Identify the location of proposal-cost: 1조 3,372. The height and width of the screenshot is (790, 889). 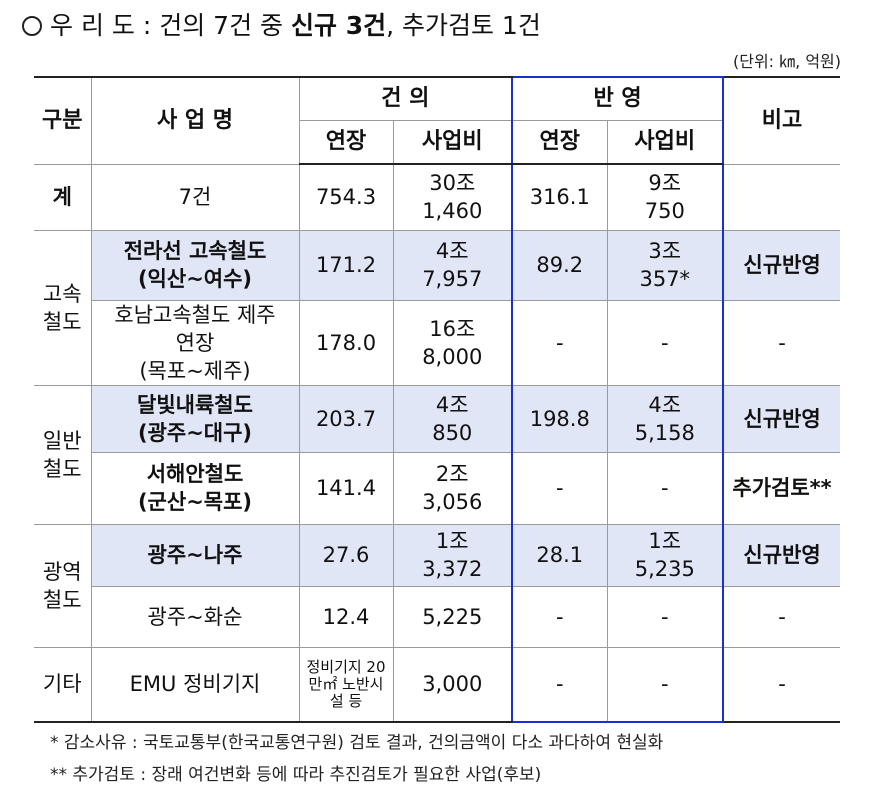
(453, 555).